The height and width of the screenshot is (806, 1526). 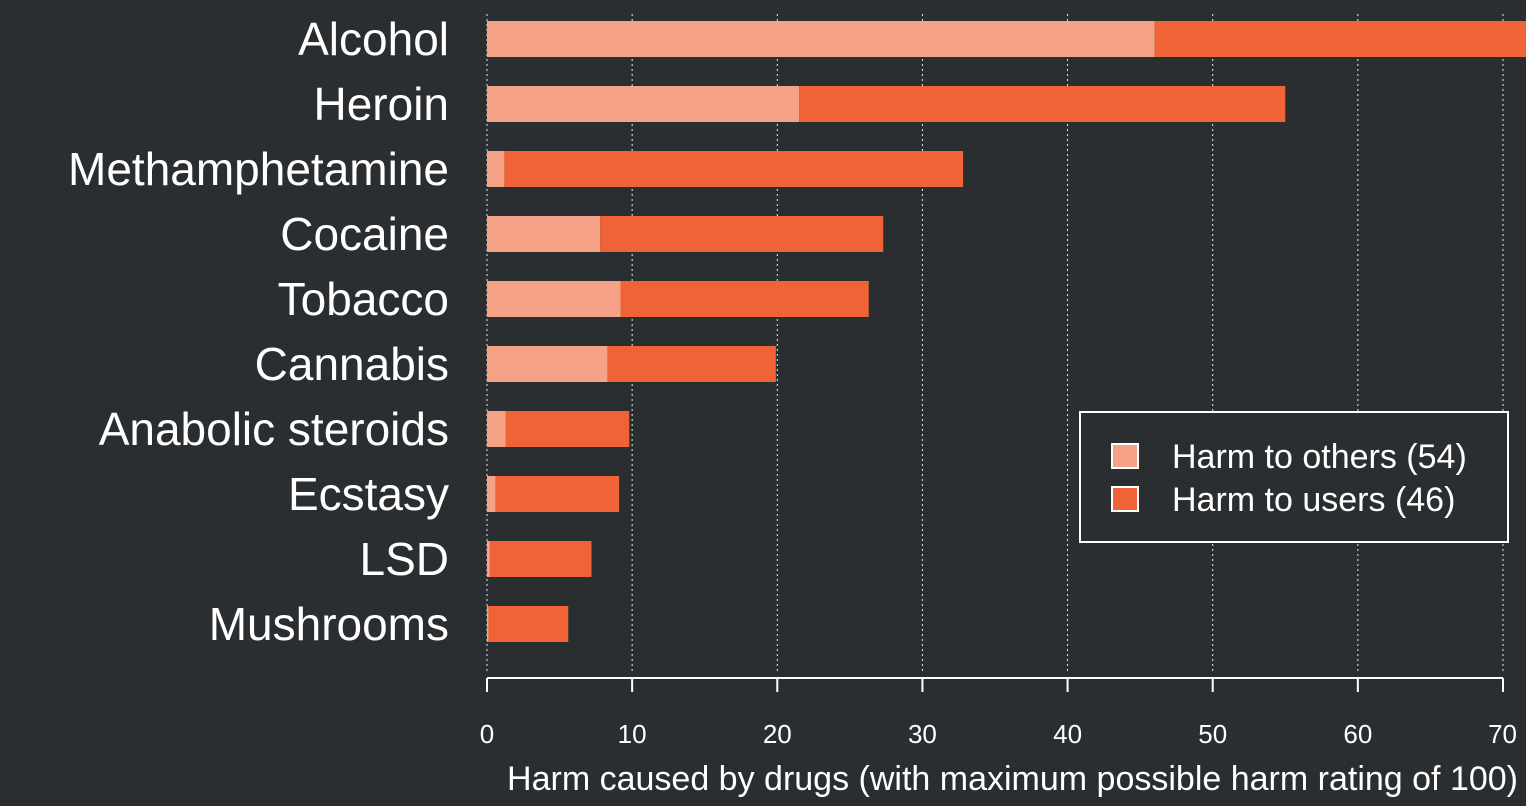 What do you see at coordinates (329, 624) in the screenshot?
I see `category-label-9: Mushrooms` at bounding box center [329, 624].